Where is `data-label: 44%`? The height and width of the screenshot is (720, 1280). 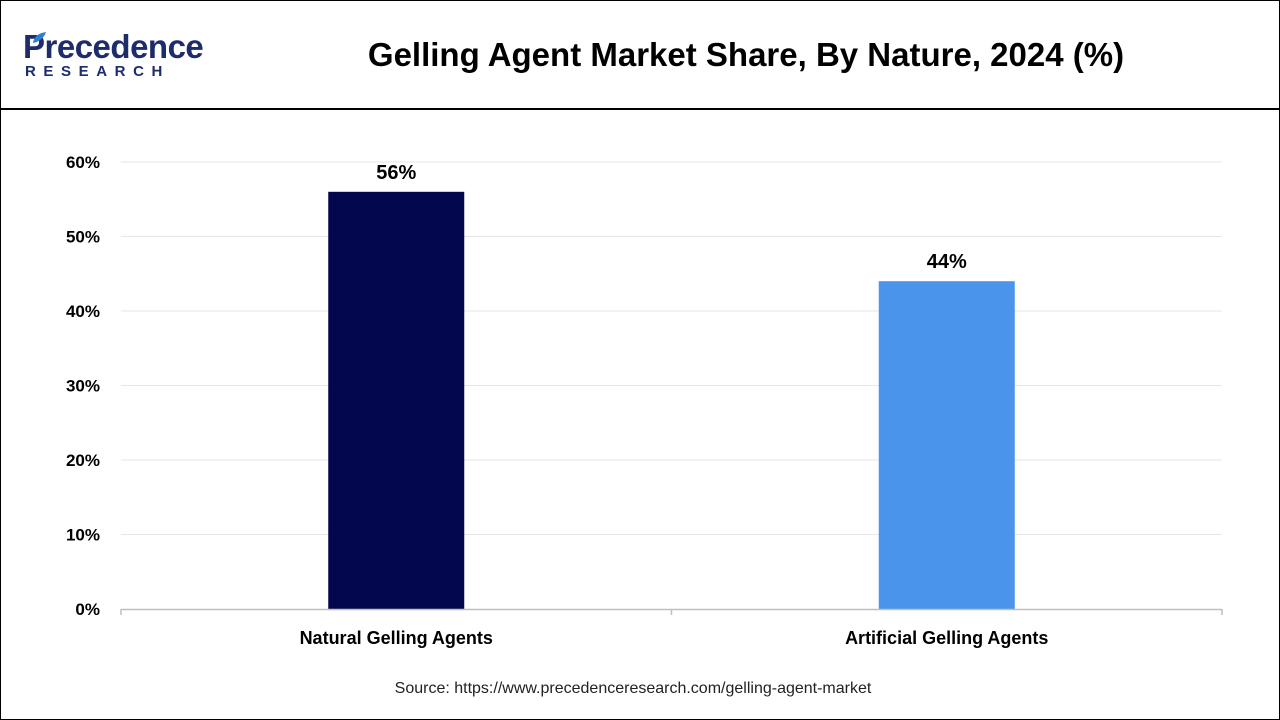 data-label: 44% is located at coordinates (947, 262).